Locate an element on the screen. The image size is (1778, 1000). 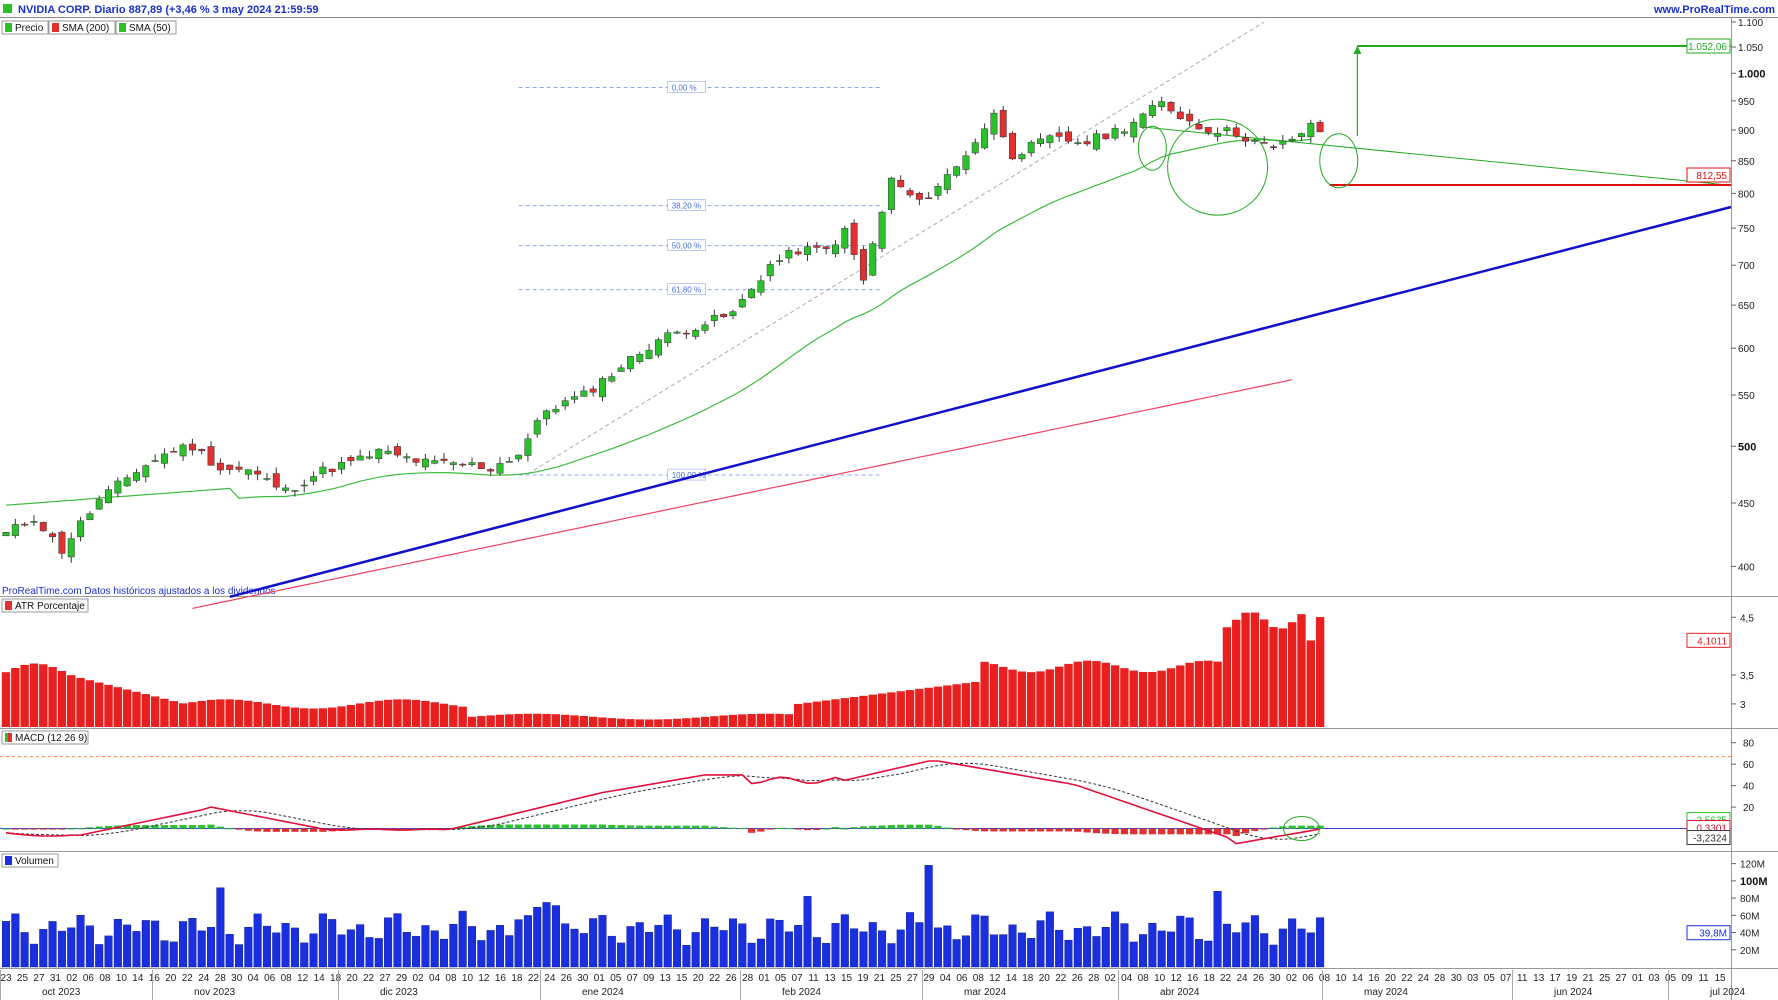
x-day-label: 10 is located at coordinates (1160, 978).